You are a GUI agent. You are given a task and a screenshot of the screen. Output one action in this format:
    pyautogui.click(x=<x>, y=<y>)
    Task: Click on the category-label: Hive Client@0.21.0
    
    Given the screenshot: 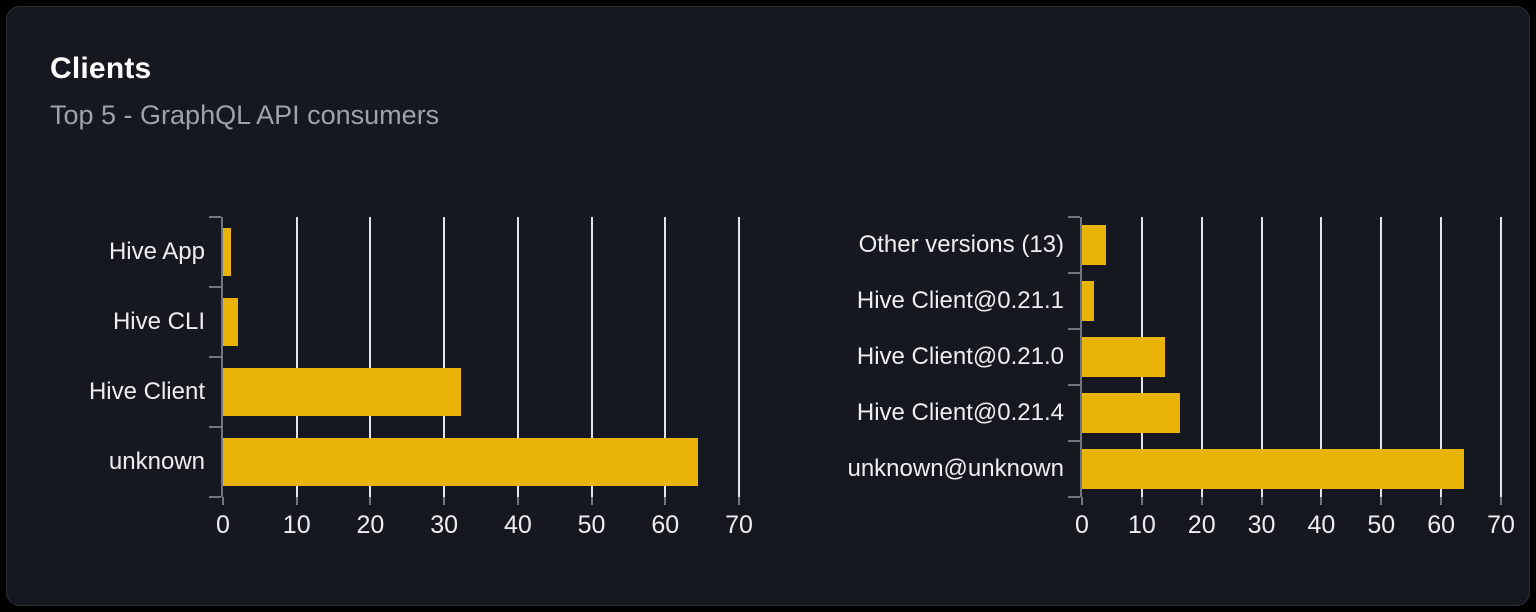 What is the action you would take?
    pyautogui.click(x=960, y=356)
    